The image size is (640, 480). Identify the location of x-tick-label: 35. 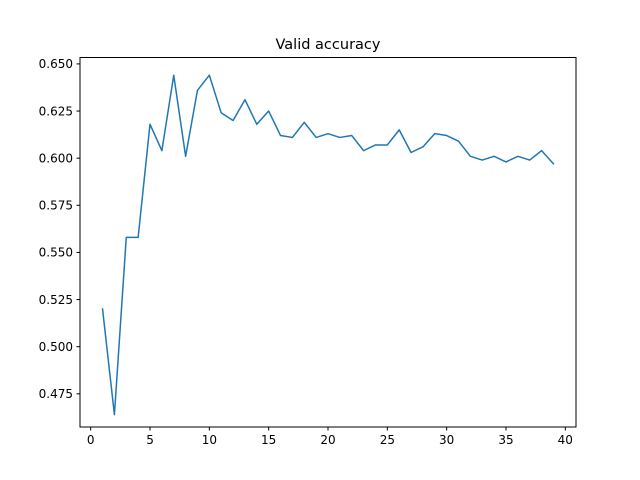
(505, 440).